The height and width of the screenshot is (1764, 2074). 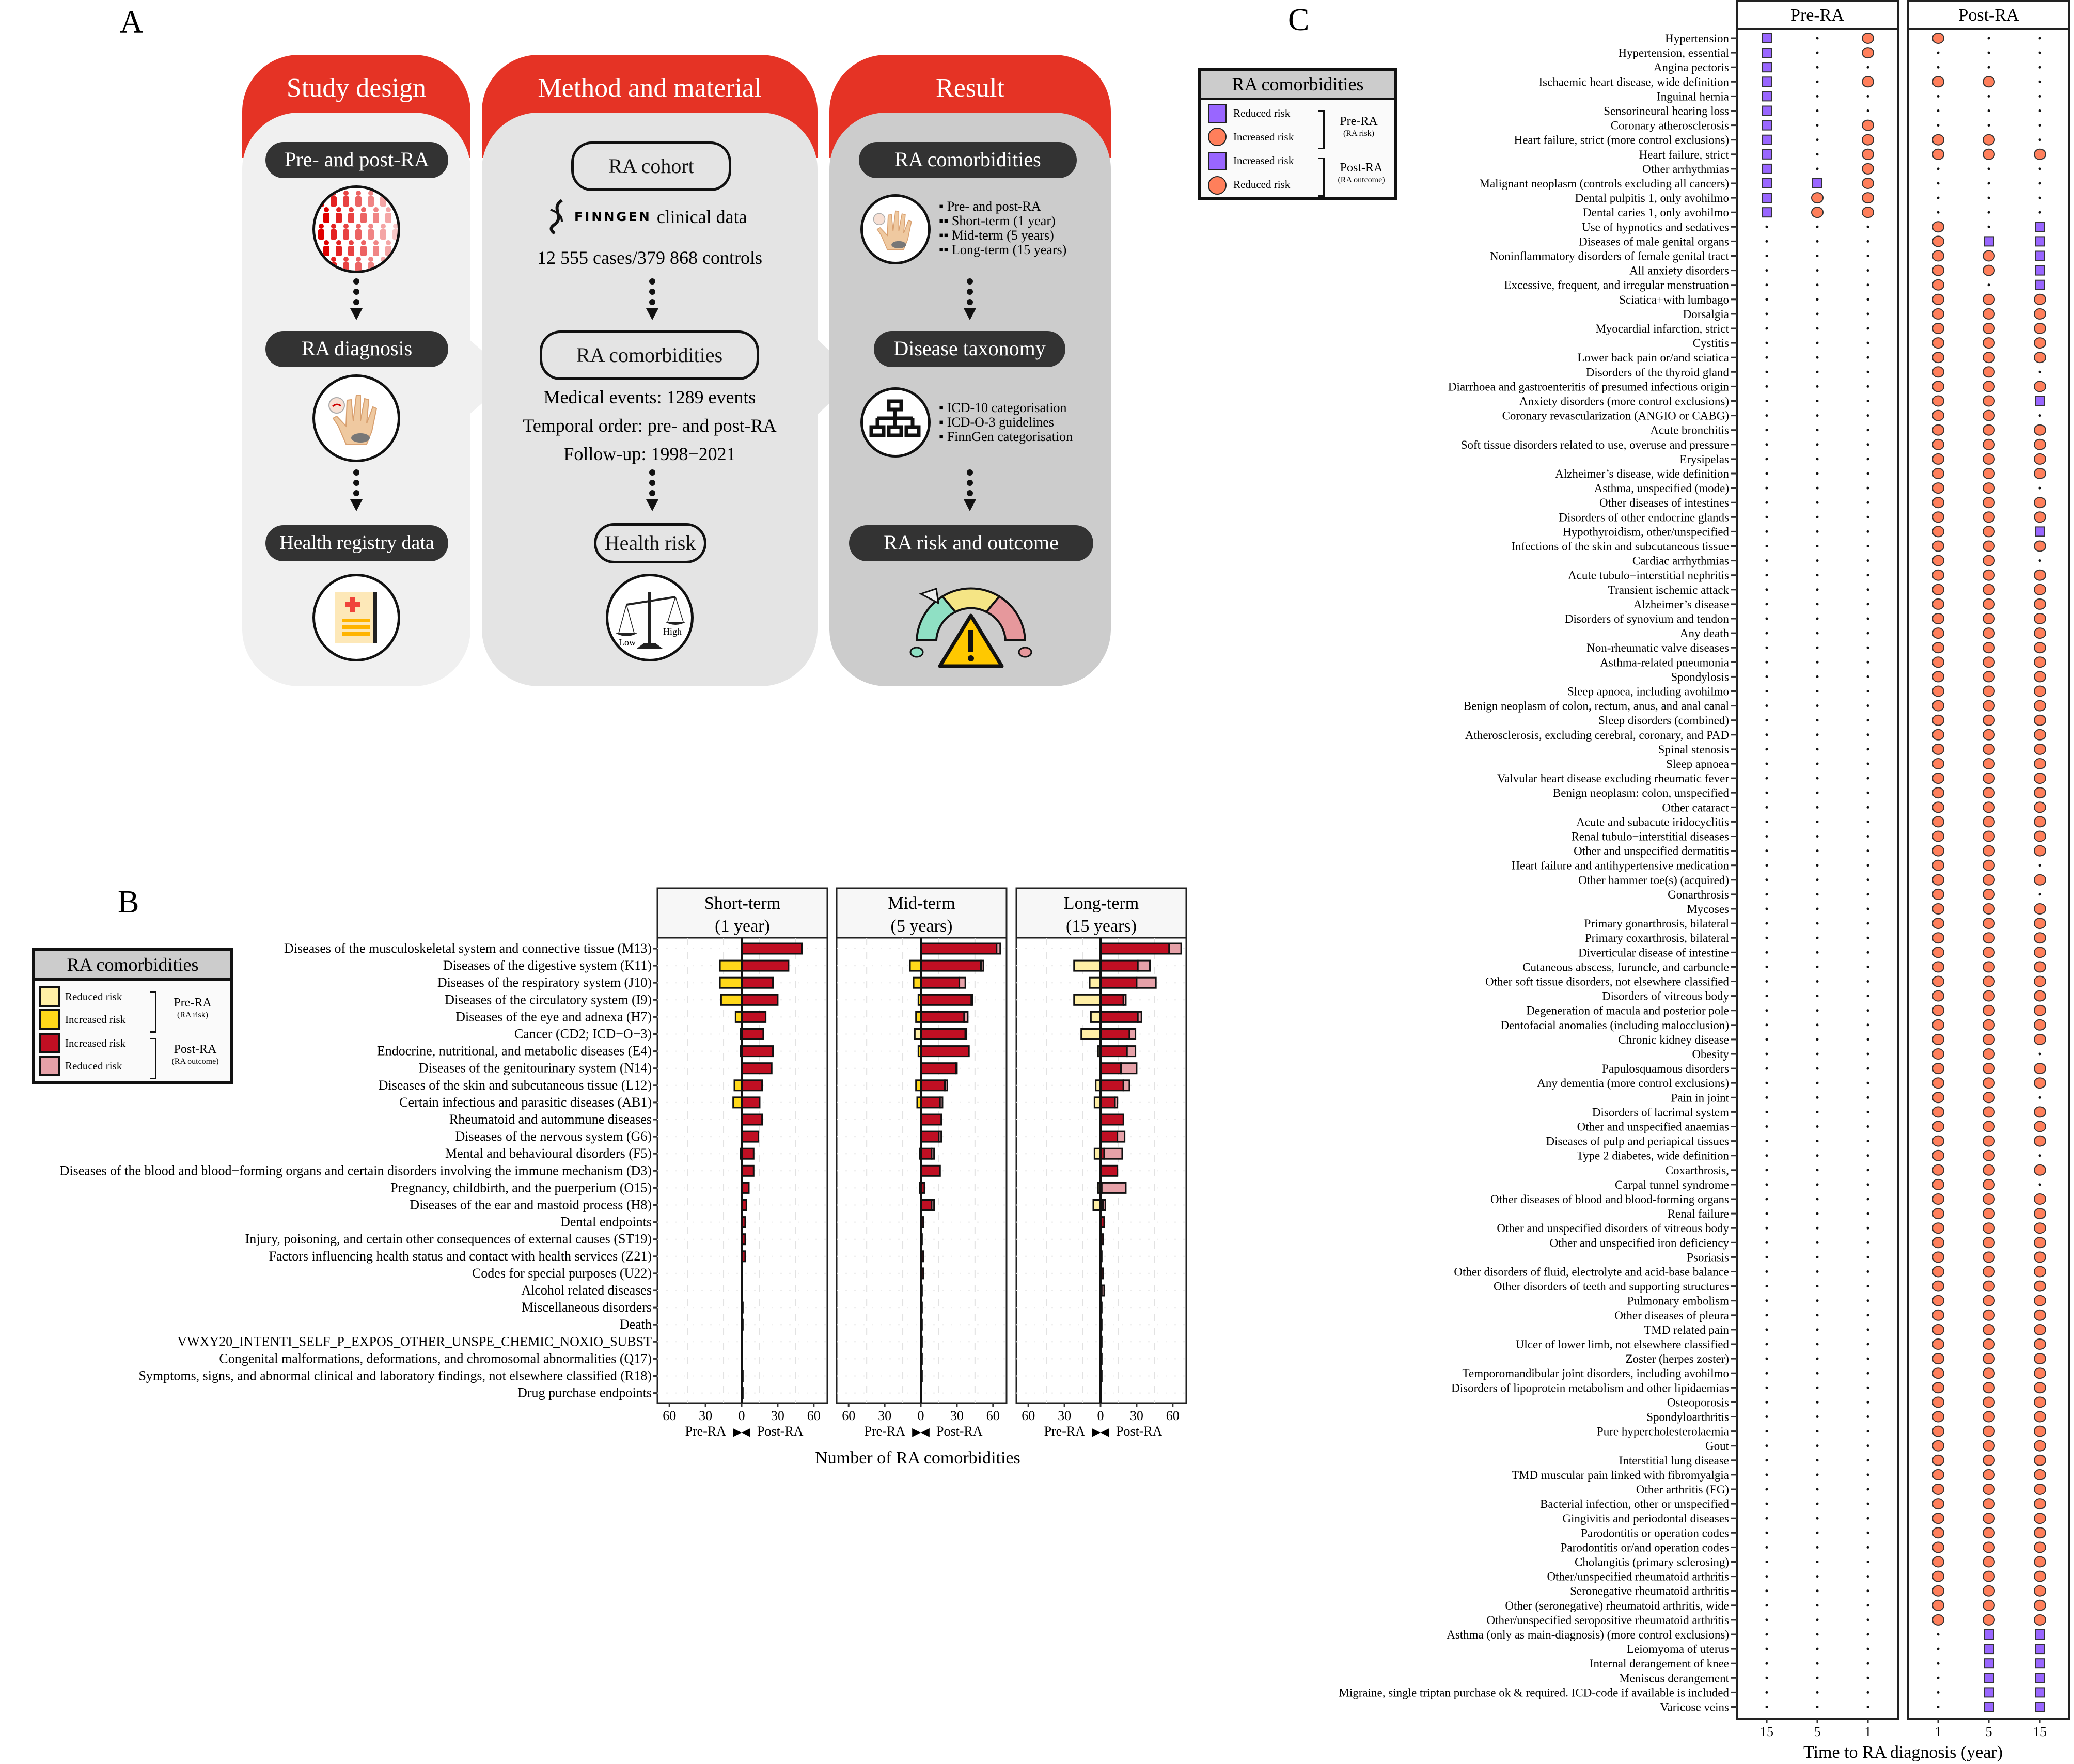 I want to click on comorbidity-label: Sciatica+with lumbago, so click(x=1674, y=299).